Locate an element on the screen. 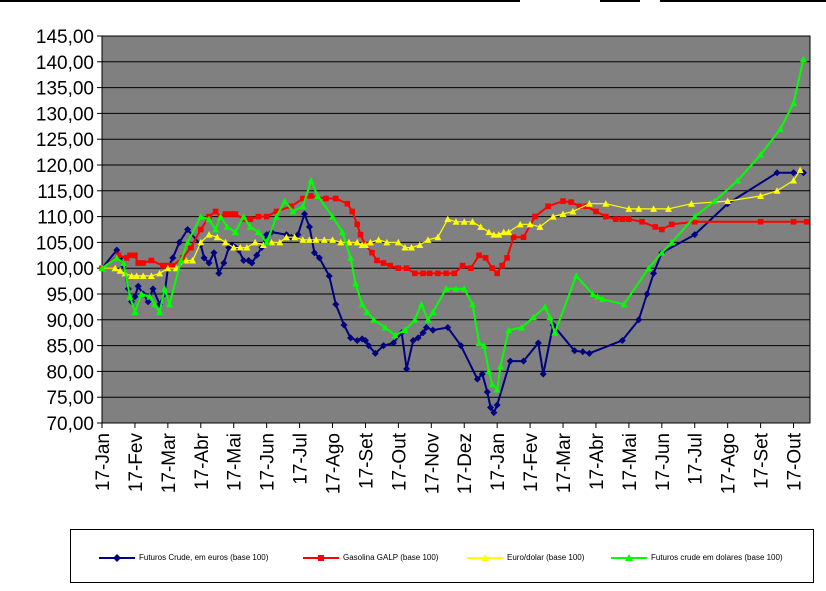 Image resolution: width=826 pixels, height=591 pixels. y-tick-label: 120,00 is located at coordinates (65, 166).